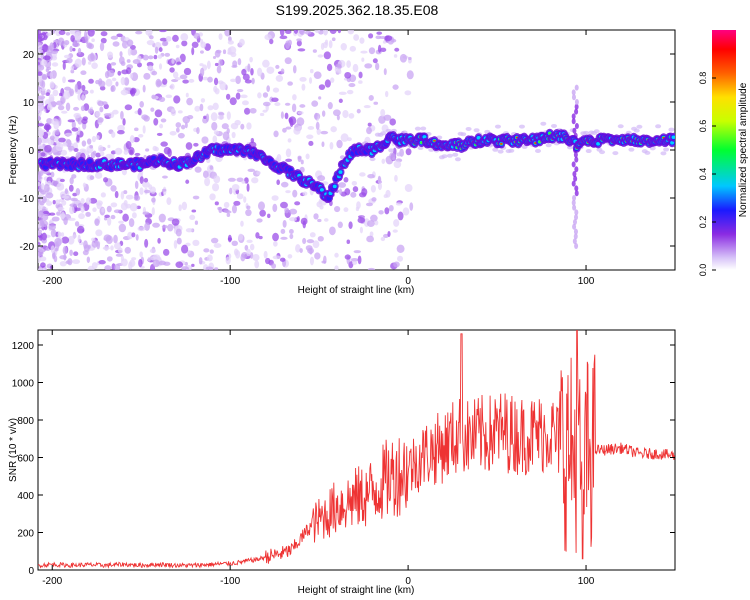 This screenshot has width=750, height=600. What do you see at coordinates (25, 534) in the screenshot?
I see `y-tick-label: 200` at bounding box center [25, 534].